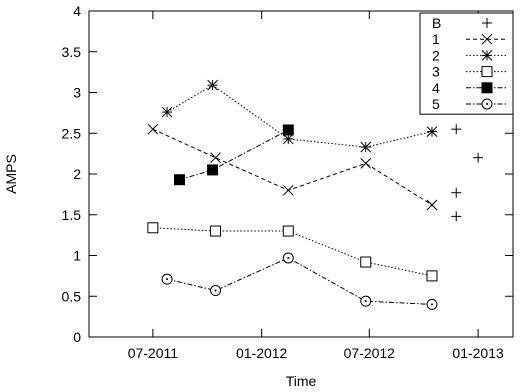 This screenshot has height=392, width=527. I want to click on series-4-line, so click(234, 155).